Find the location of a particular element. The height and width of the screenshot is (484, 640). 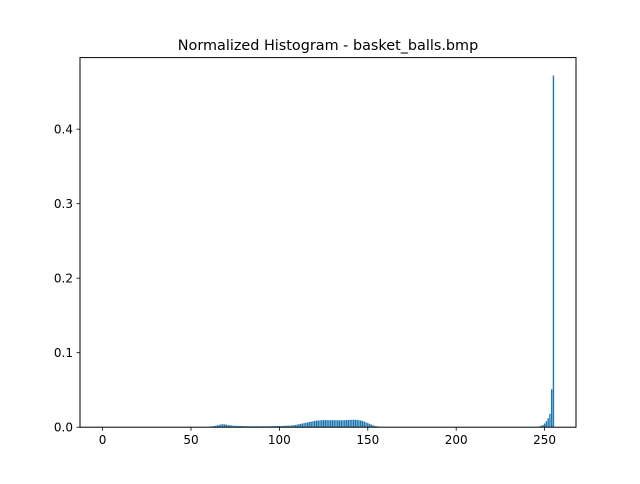

chart-title: Normalized Histogram - basket_balls.bmp is located at coordinates (328, 46).